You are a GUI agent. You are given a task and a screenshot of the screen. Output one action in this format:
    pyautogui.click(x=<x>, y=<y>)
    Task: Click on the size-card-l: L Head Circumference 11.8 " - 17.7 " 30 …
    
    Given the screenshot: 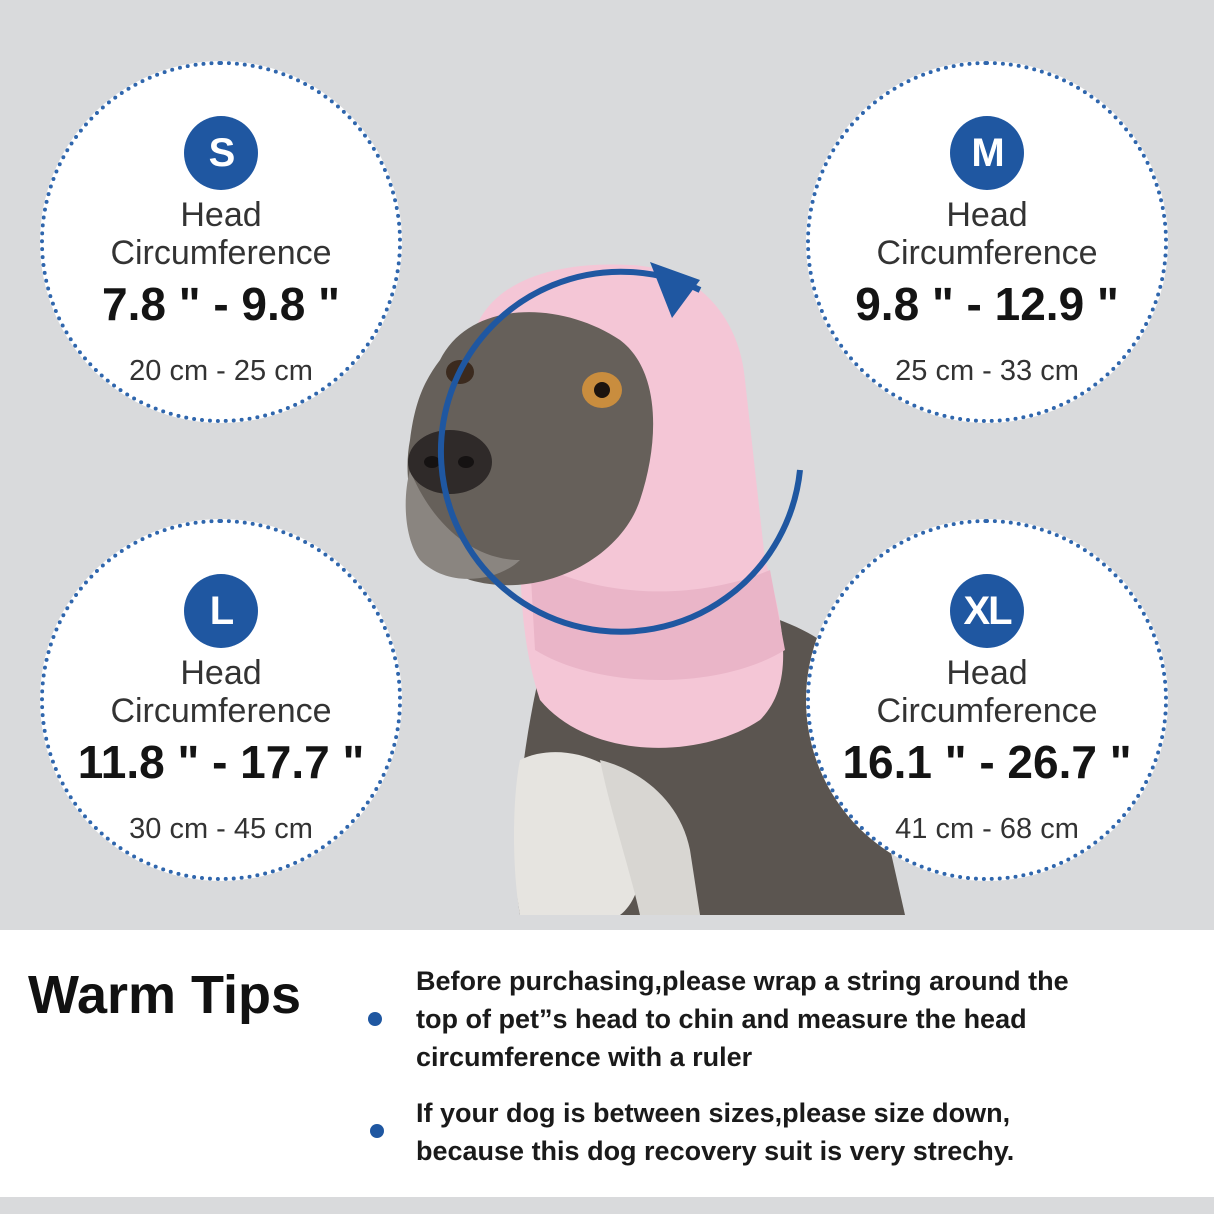 What is the action you would take?
    pyautogui.click(x=221, y=700)
    